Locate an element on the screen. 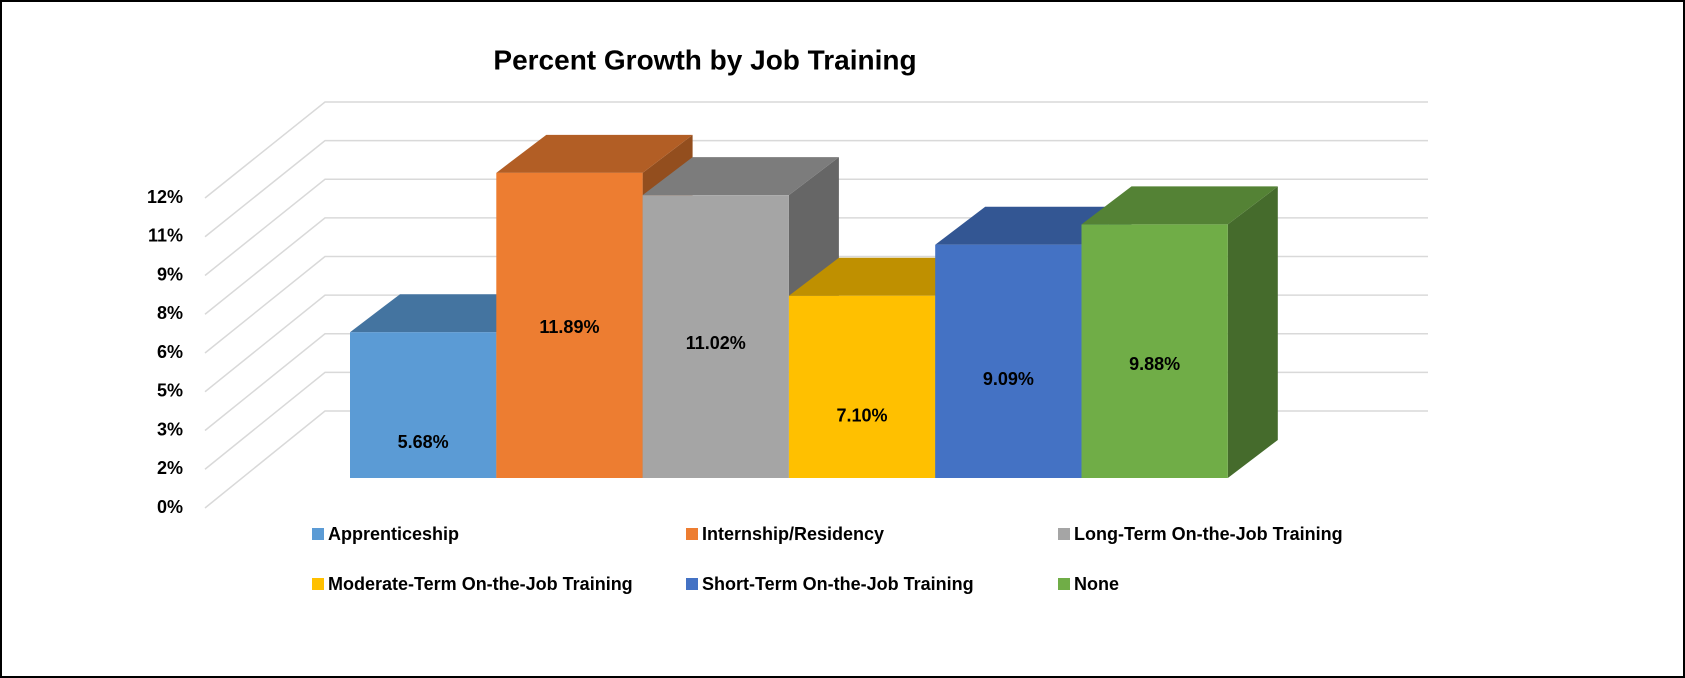  legend-label: Moderate-Term On-the-Job Training is located at coordinates (480, 584).